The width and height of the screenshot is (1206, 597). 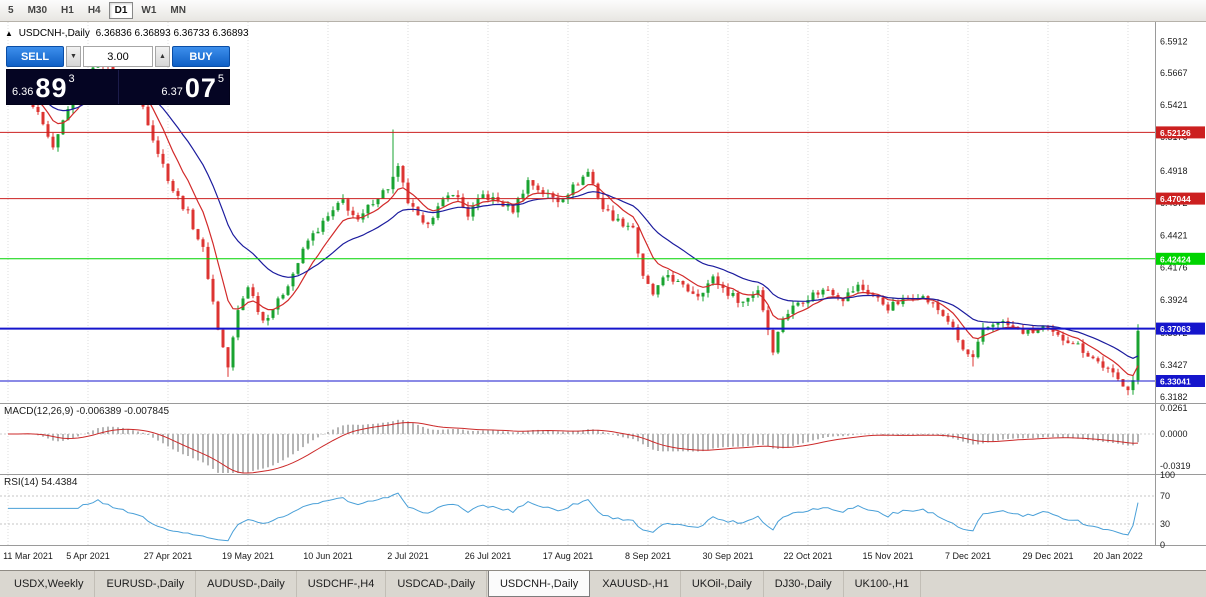 I want to click on timeframe-button-d1: D1, so click(x=121, y=10).